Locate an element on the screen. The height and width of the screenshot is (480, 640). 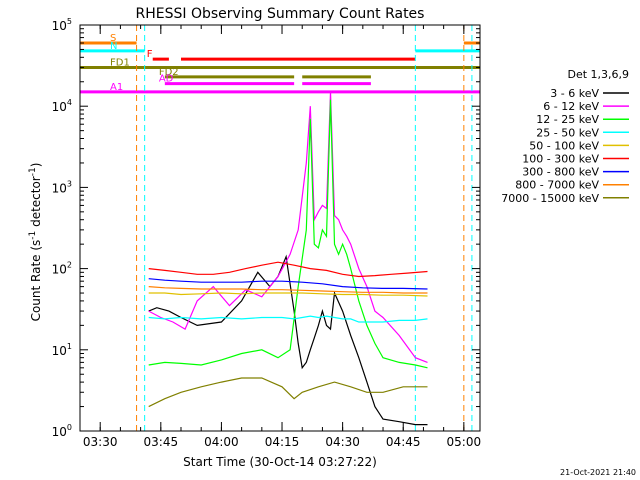
y-tick-label: 10⁴ is located at coordinates (62, 106).